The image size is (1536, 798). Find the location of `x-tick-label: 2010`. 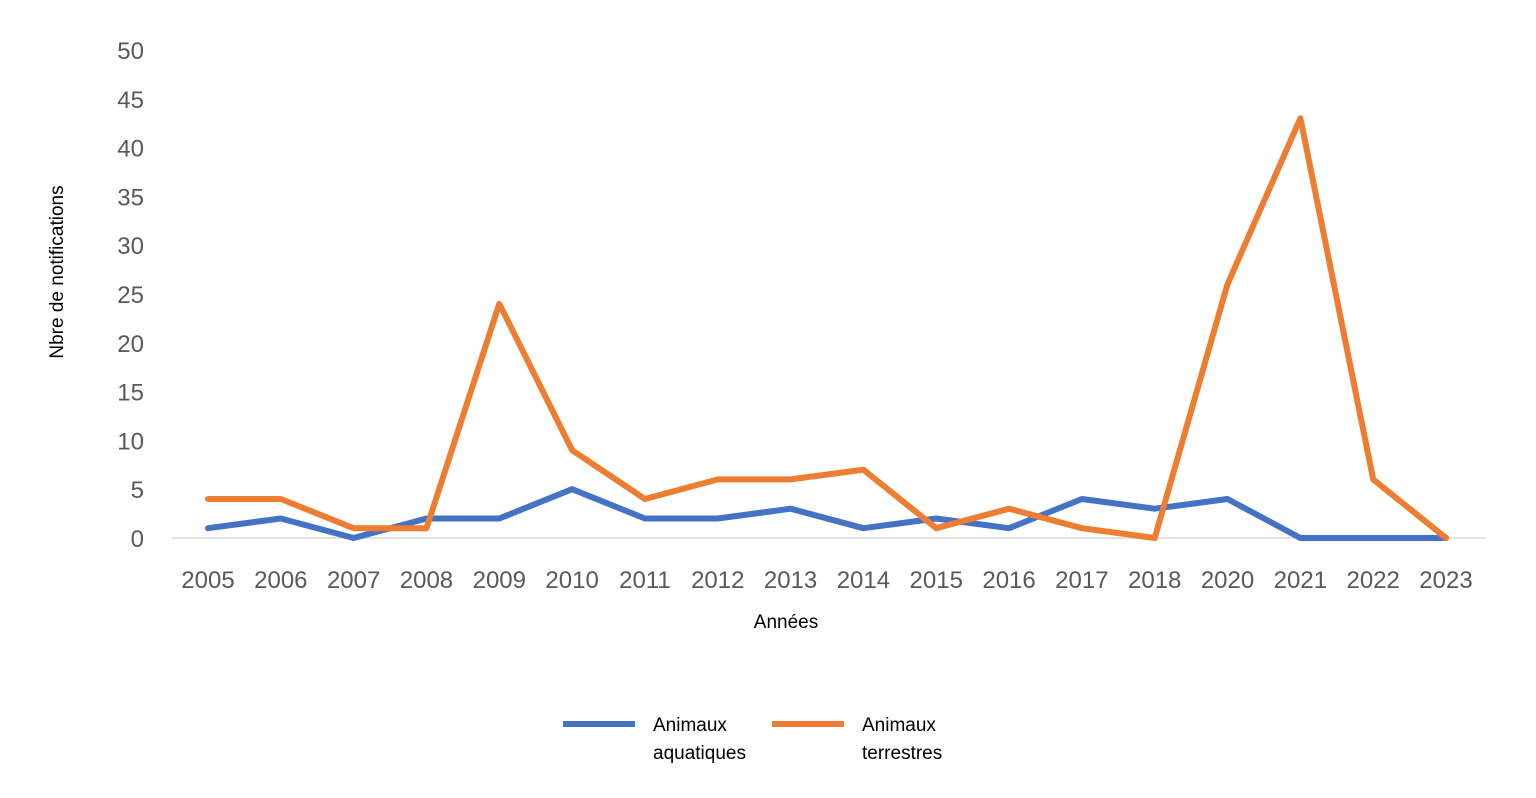

x-tick-label: 2010 is located at coordinates (571, 580).